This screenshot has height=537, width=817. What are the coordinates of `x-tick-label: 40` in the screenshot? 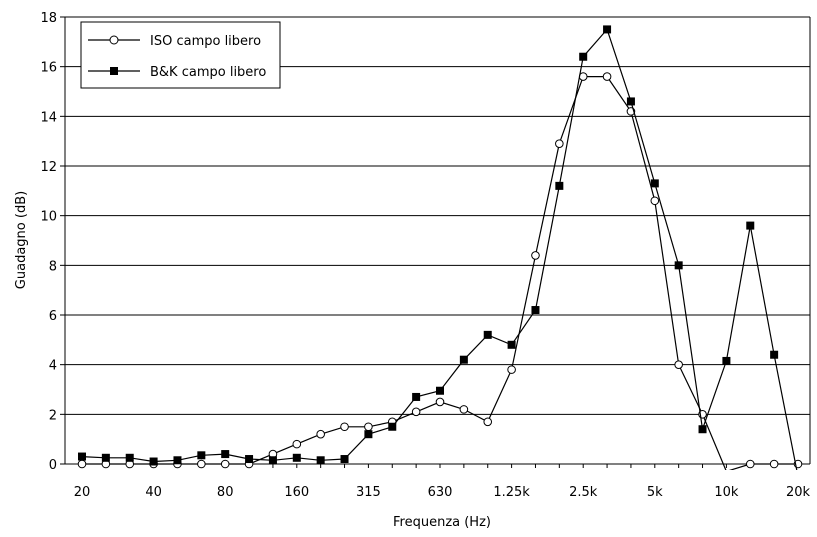 It's located at (153, 492).